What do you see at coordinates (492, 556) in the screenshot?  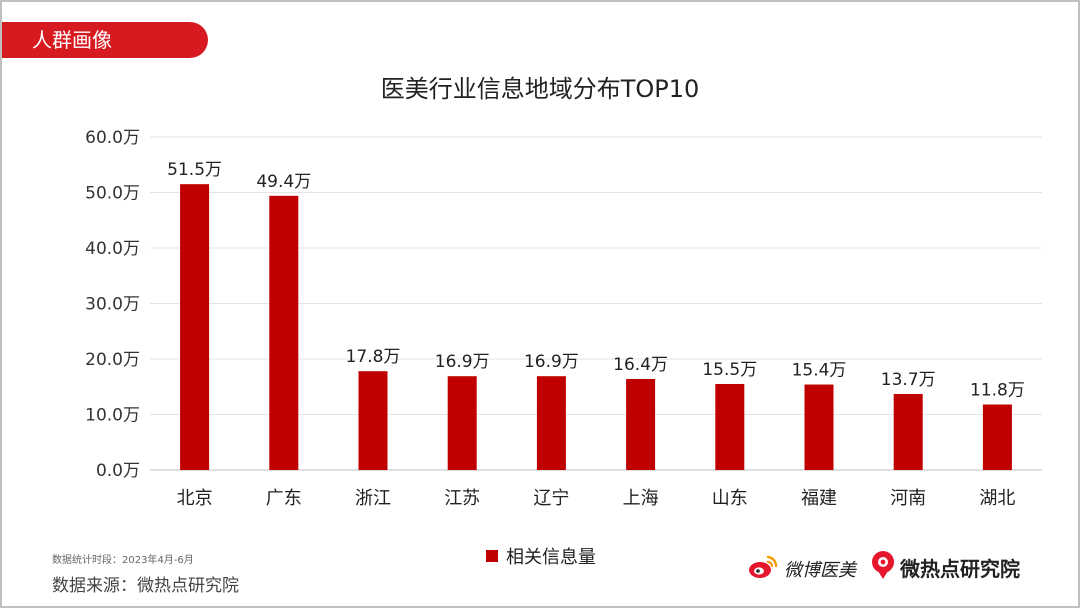 I see `legend-swatch` at bounding box center [492, 556].